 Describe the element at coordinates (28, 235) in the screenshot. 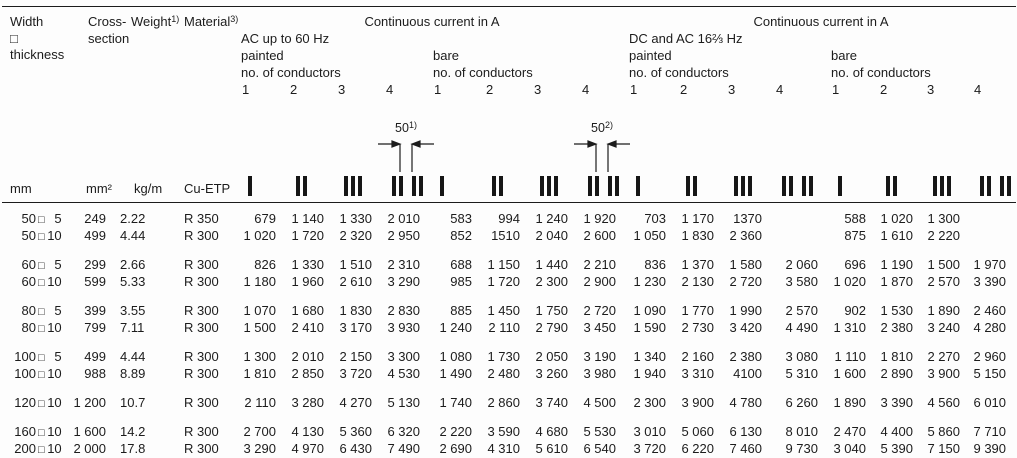

I see `width-value: 50` at that location.